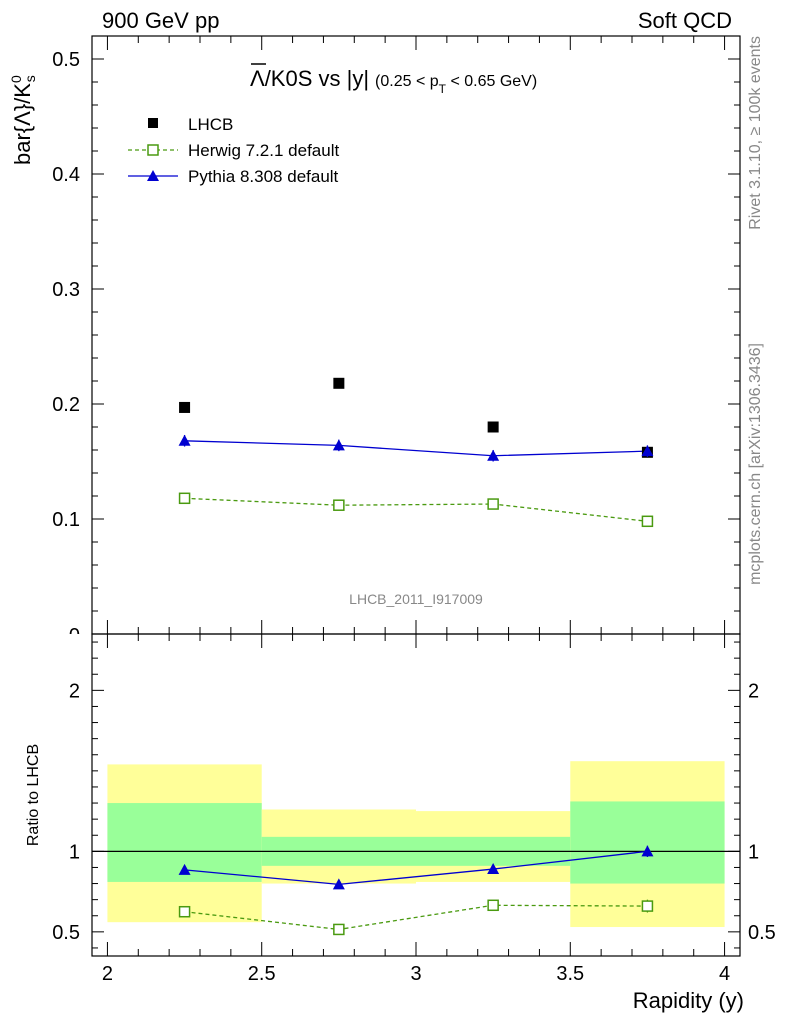 This screenshot has height=1024, width=786. I want to click on ratio-y-tick-label-right: 1, so click(753, 852).